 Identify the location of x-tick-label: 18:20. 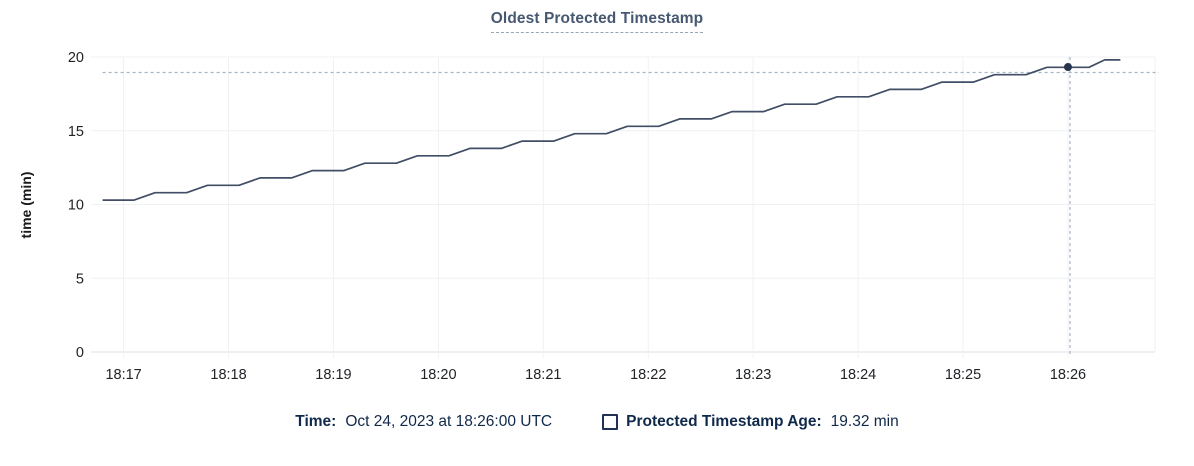
(438, 375).